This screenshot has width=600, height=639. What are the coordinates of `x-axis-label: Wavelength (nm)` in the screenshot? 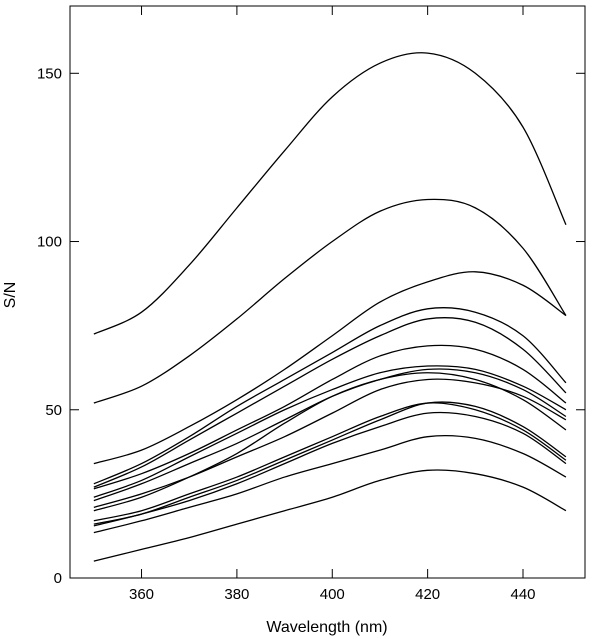 It's located at (326, 627).